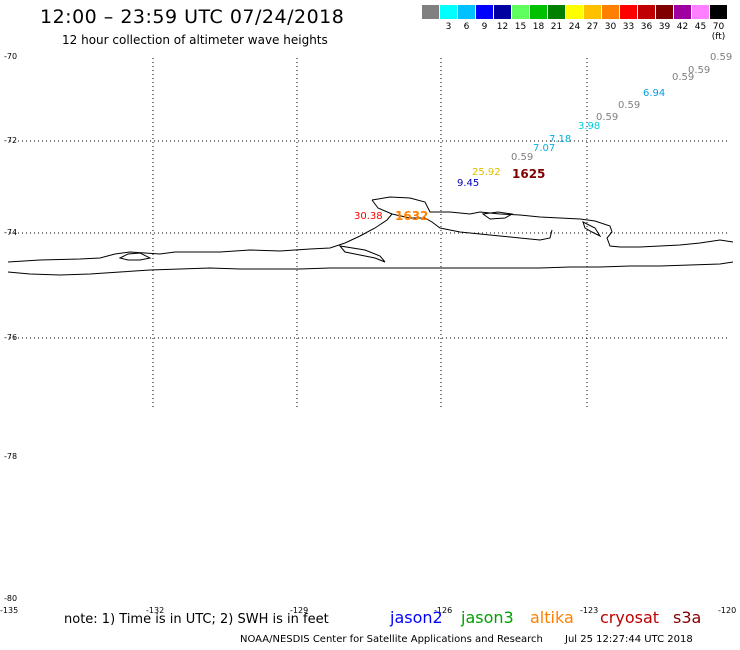 The width and height of the screenshot is (740, 650). I want to click on ice-shelf-front, so click(200, 238).